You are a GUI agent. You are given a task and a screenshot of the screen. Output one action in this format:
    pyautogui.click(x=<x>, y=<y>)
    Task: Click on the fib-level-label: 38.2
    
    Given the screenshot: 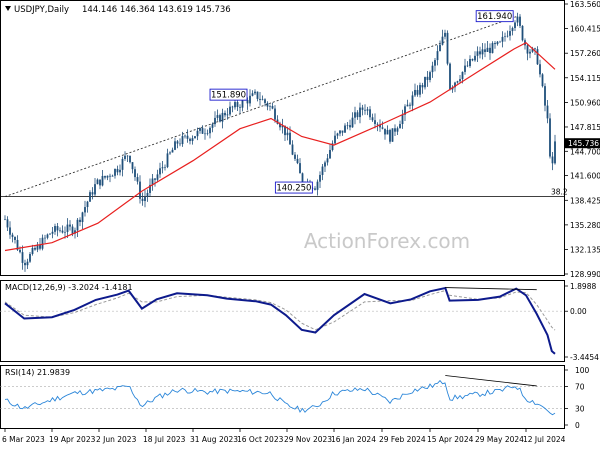 What is the action you would take?
    pyautogui.click(x=559, y=192)
    